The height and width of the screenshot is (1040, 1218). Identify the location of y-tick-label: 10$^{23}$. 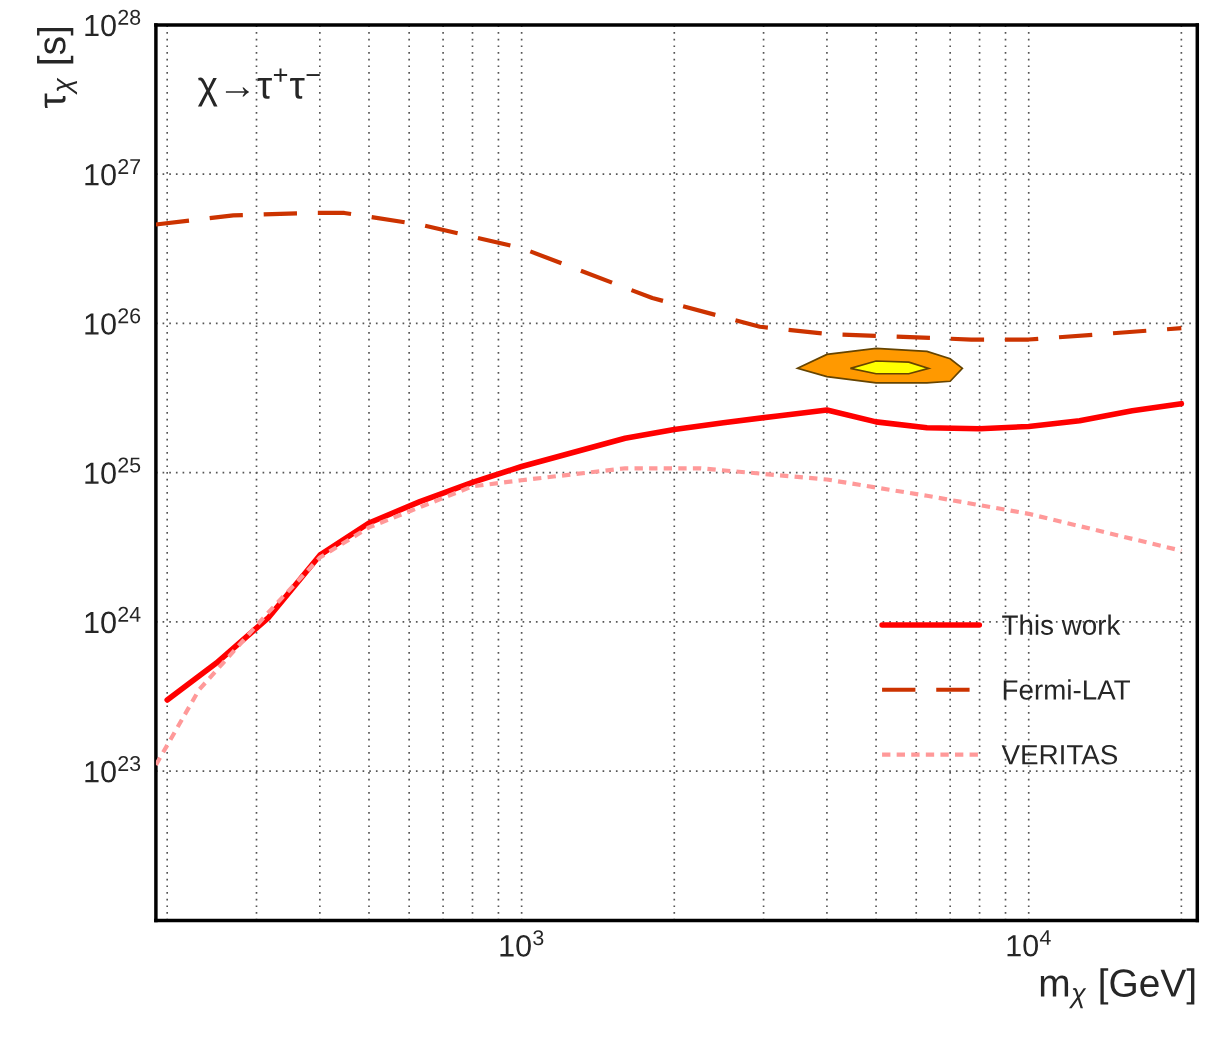
(113, 769).